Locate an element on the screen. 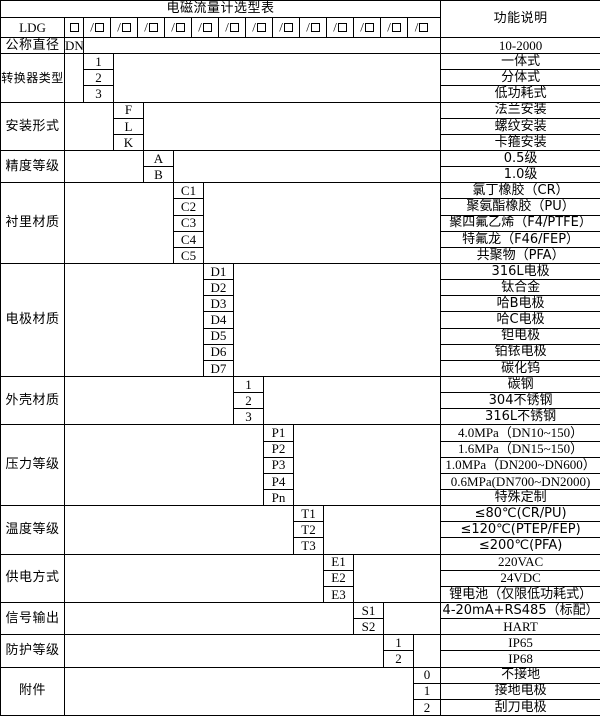 The width and height of the screenshot is (600, 716). code-cell: P1 is located at coordinates (278, 433).